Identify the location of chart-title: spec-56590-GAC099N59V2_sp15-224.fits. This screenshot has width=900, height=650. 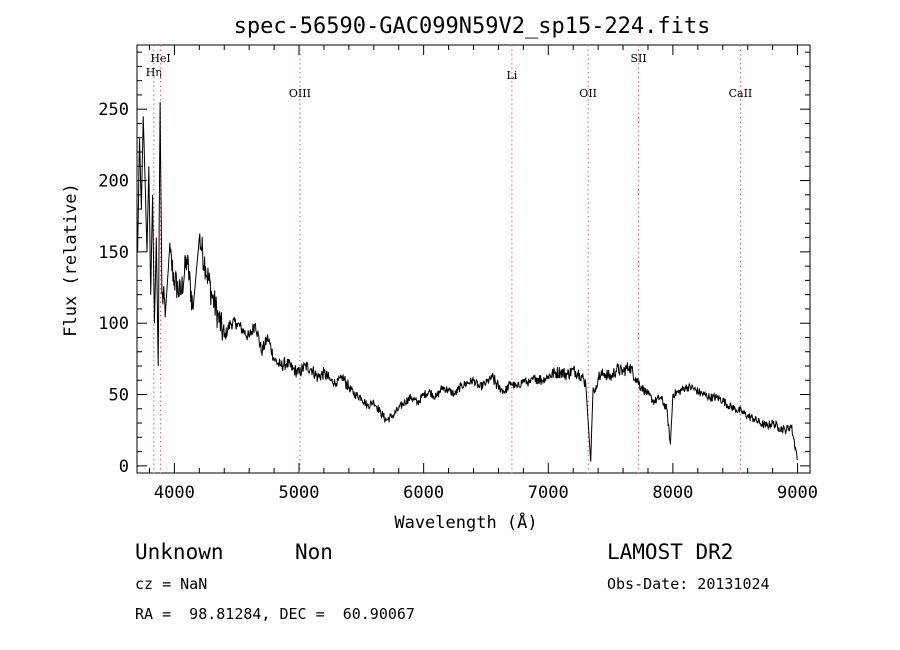
(472, 26).